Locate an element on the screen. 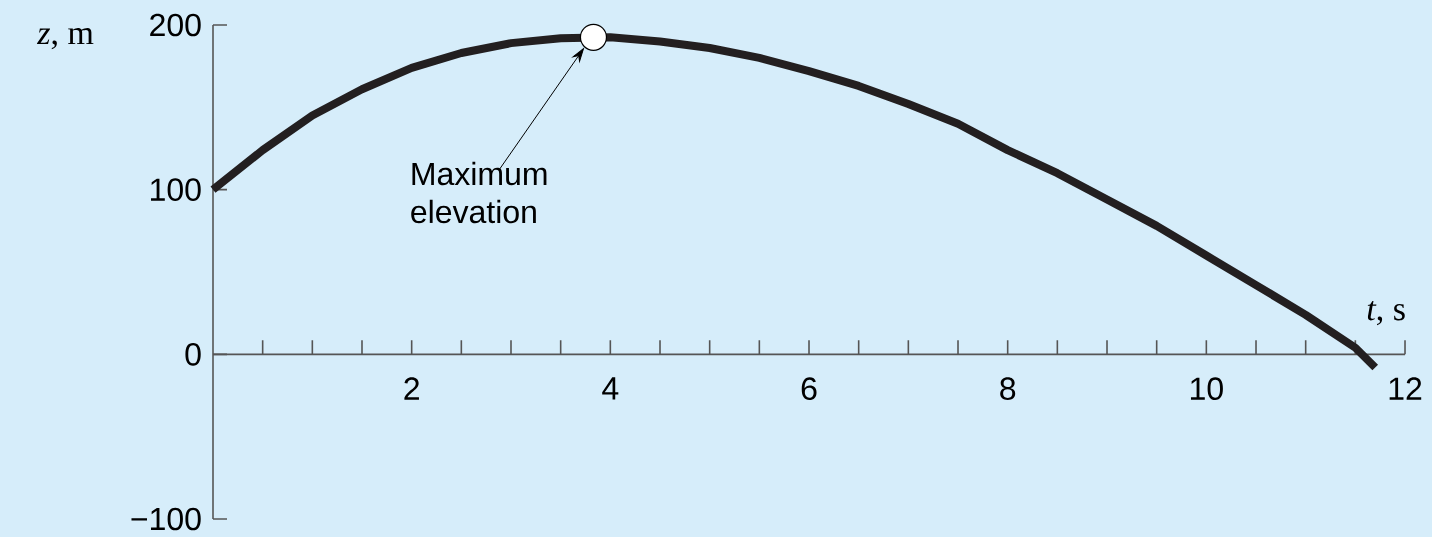 Image resolution: width=1432 pixels, height=537 pixels. y-tick-label: 100 is located at coordinates (176, 189).